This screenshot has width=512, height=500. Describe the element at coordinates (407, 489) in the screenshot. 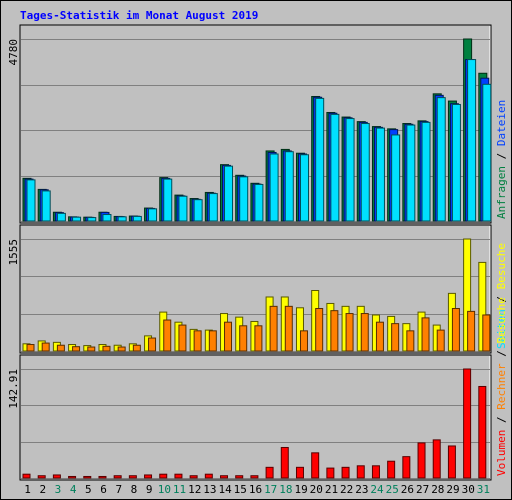

I see `x-tick-label: 26` at that location.